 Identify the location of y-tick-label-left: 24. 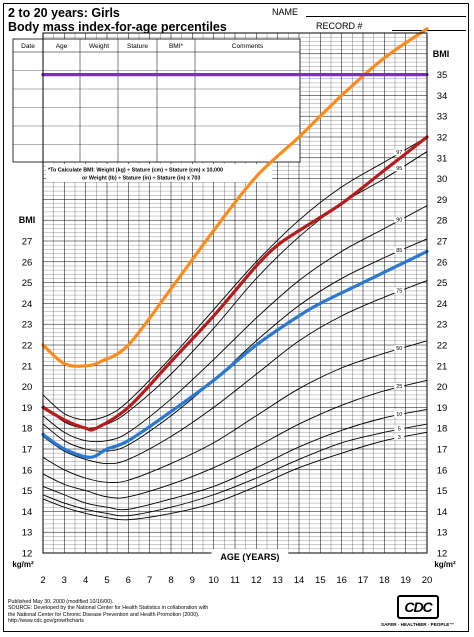
(27, 304).